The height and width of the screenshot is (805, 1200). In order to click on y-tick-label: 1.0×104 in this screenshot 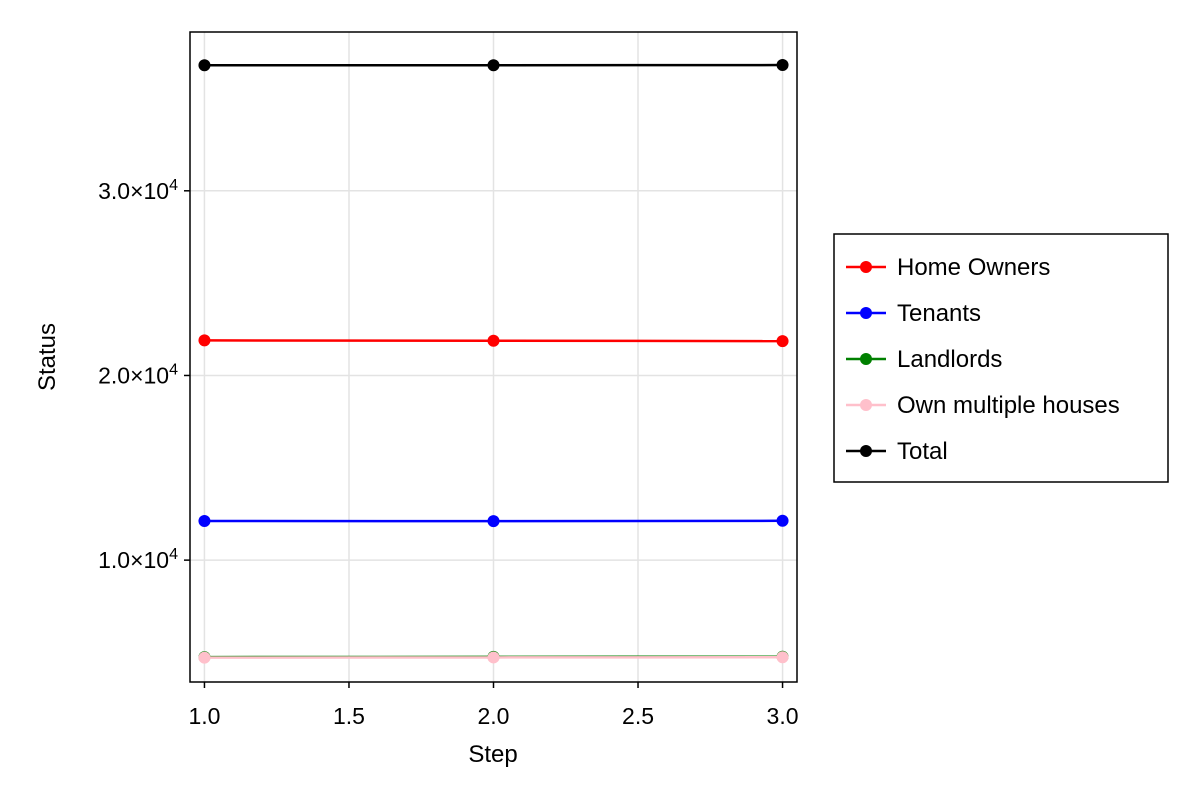, I will do `click(138, 559)`.